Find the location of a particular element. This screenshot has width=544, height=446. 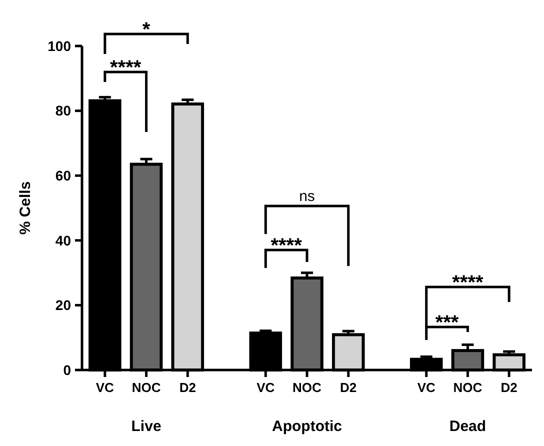

y-tick-label: 100 is located at coordinates (60, 46).